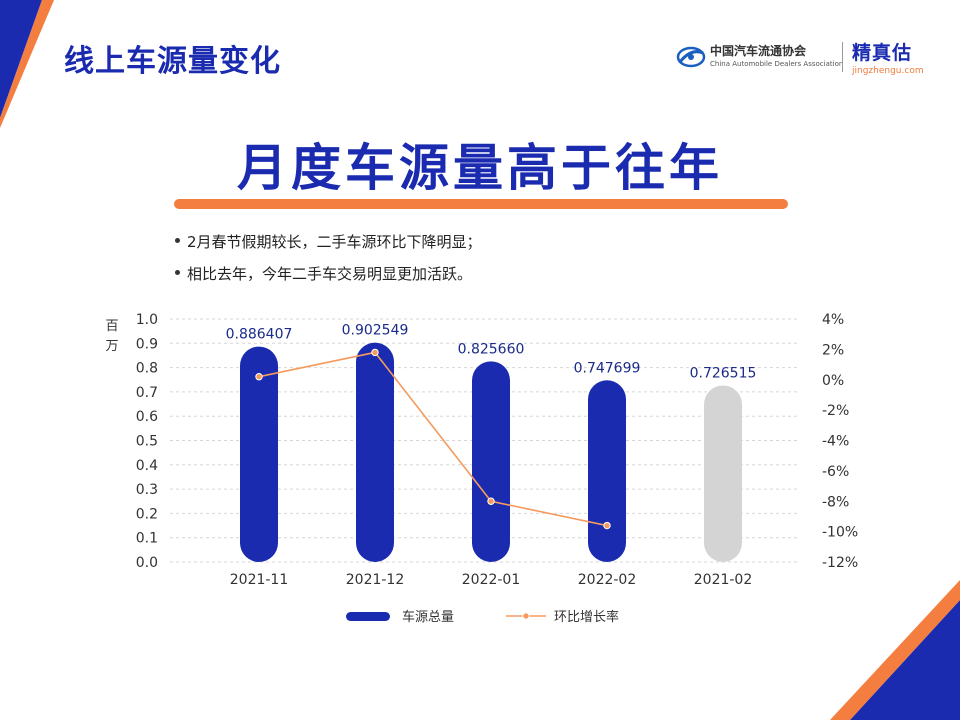  Describe the element at coordinates (259, 580) in the screenshot. I see `x-tick-label: 2021-11` at that location.